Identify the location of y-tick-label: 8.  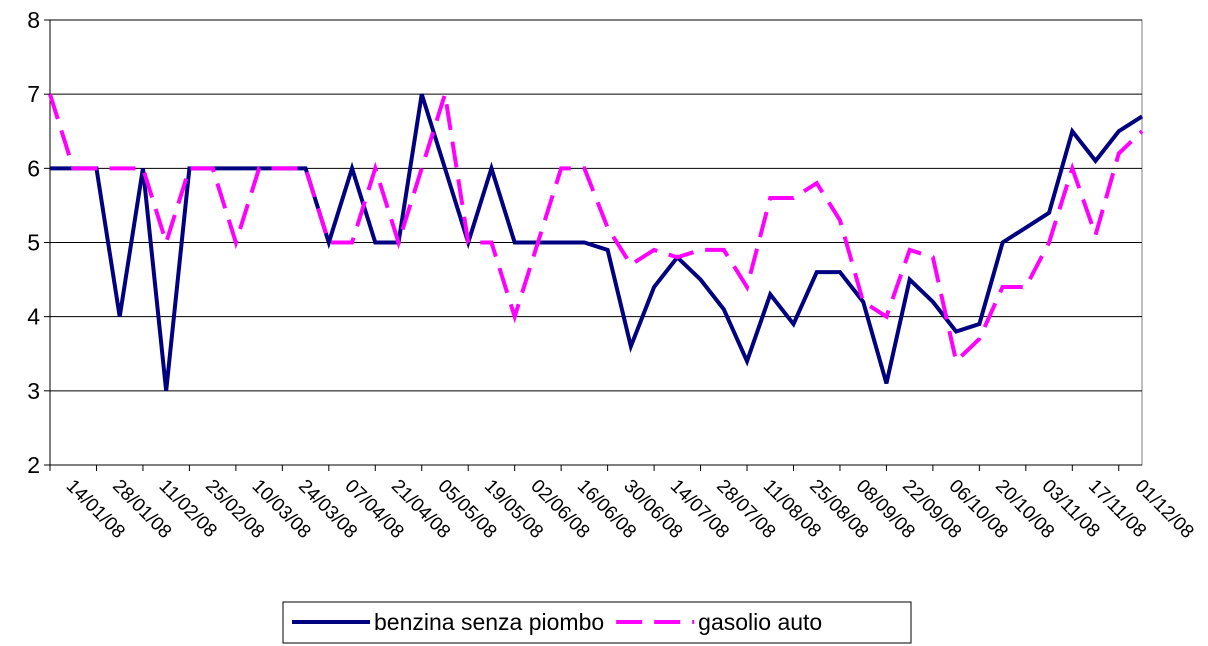
(33, 20).